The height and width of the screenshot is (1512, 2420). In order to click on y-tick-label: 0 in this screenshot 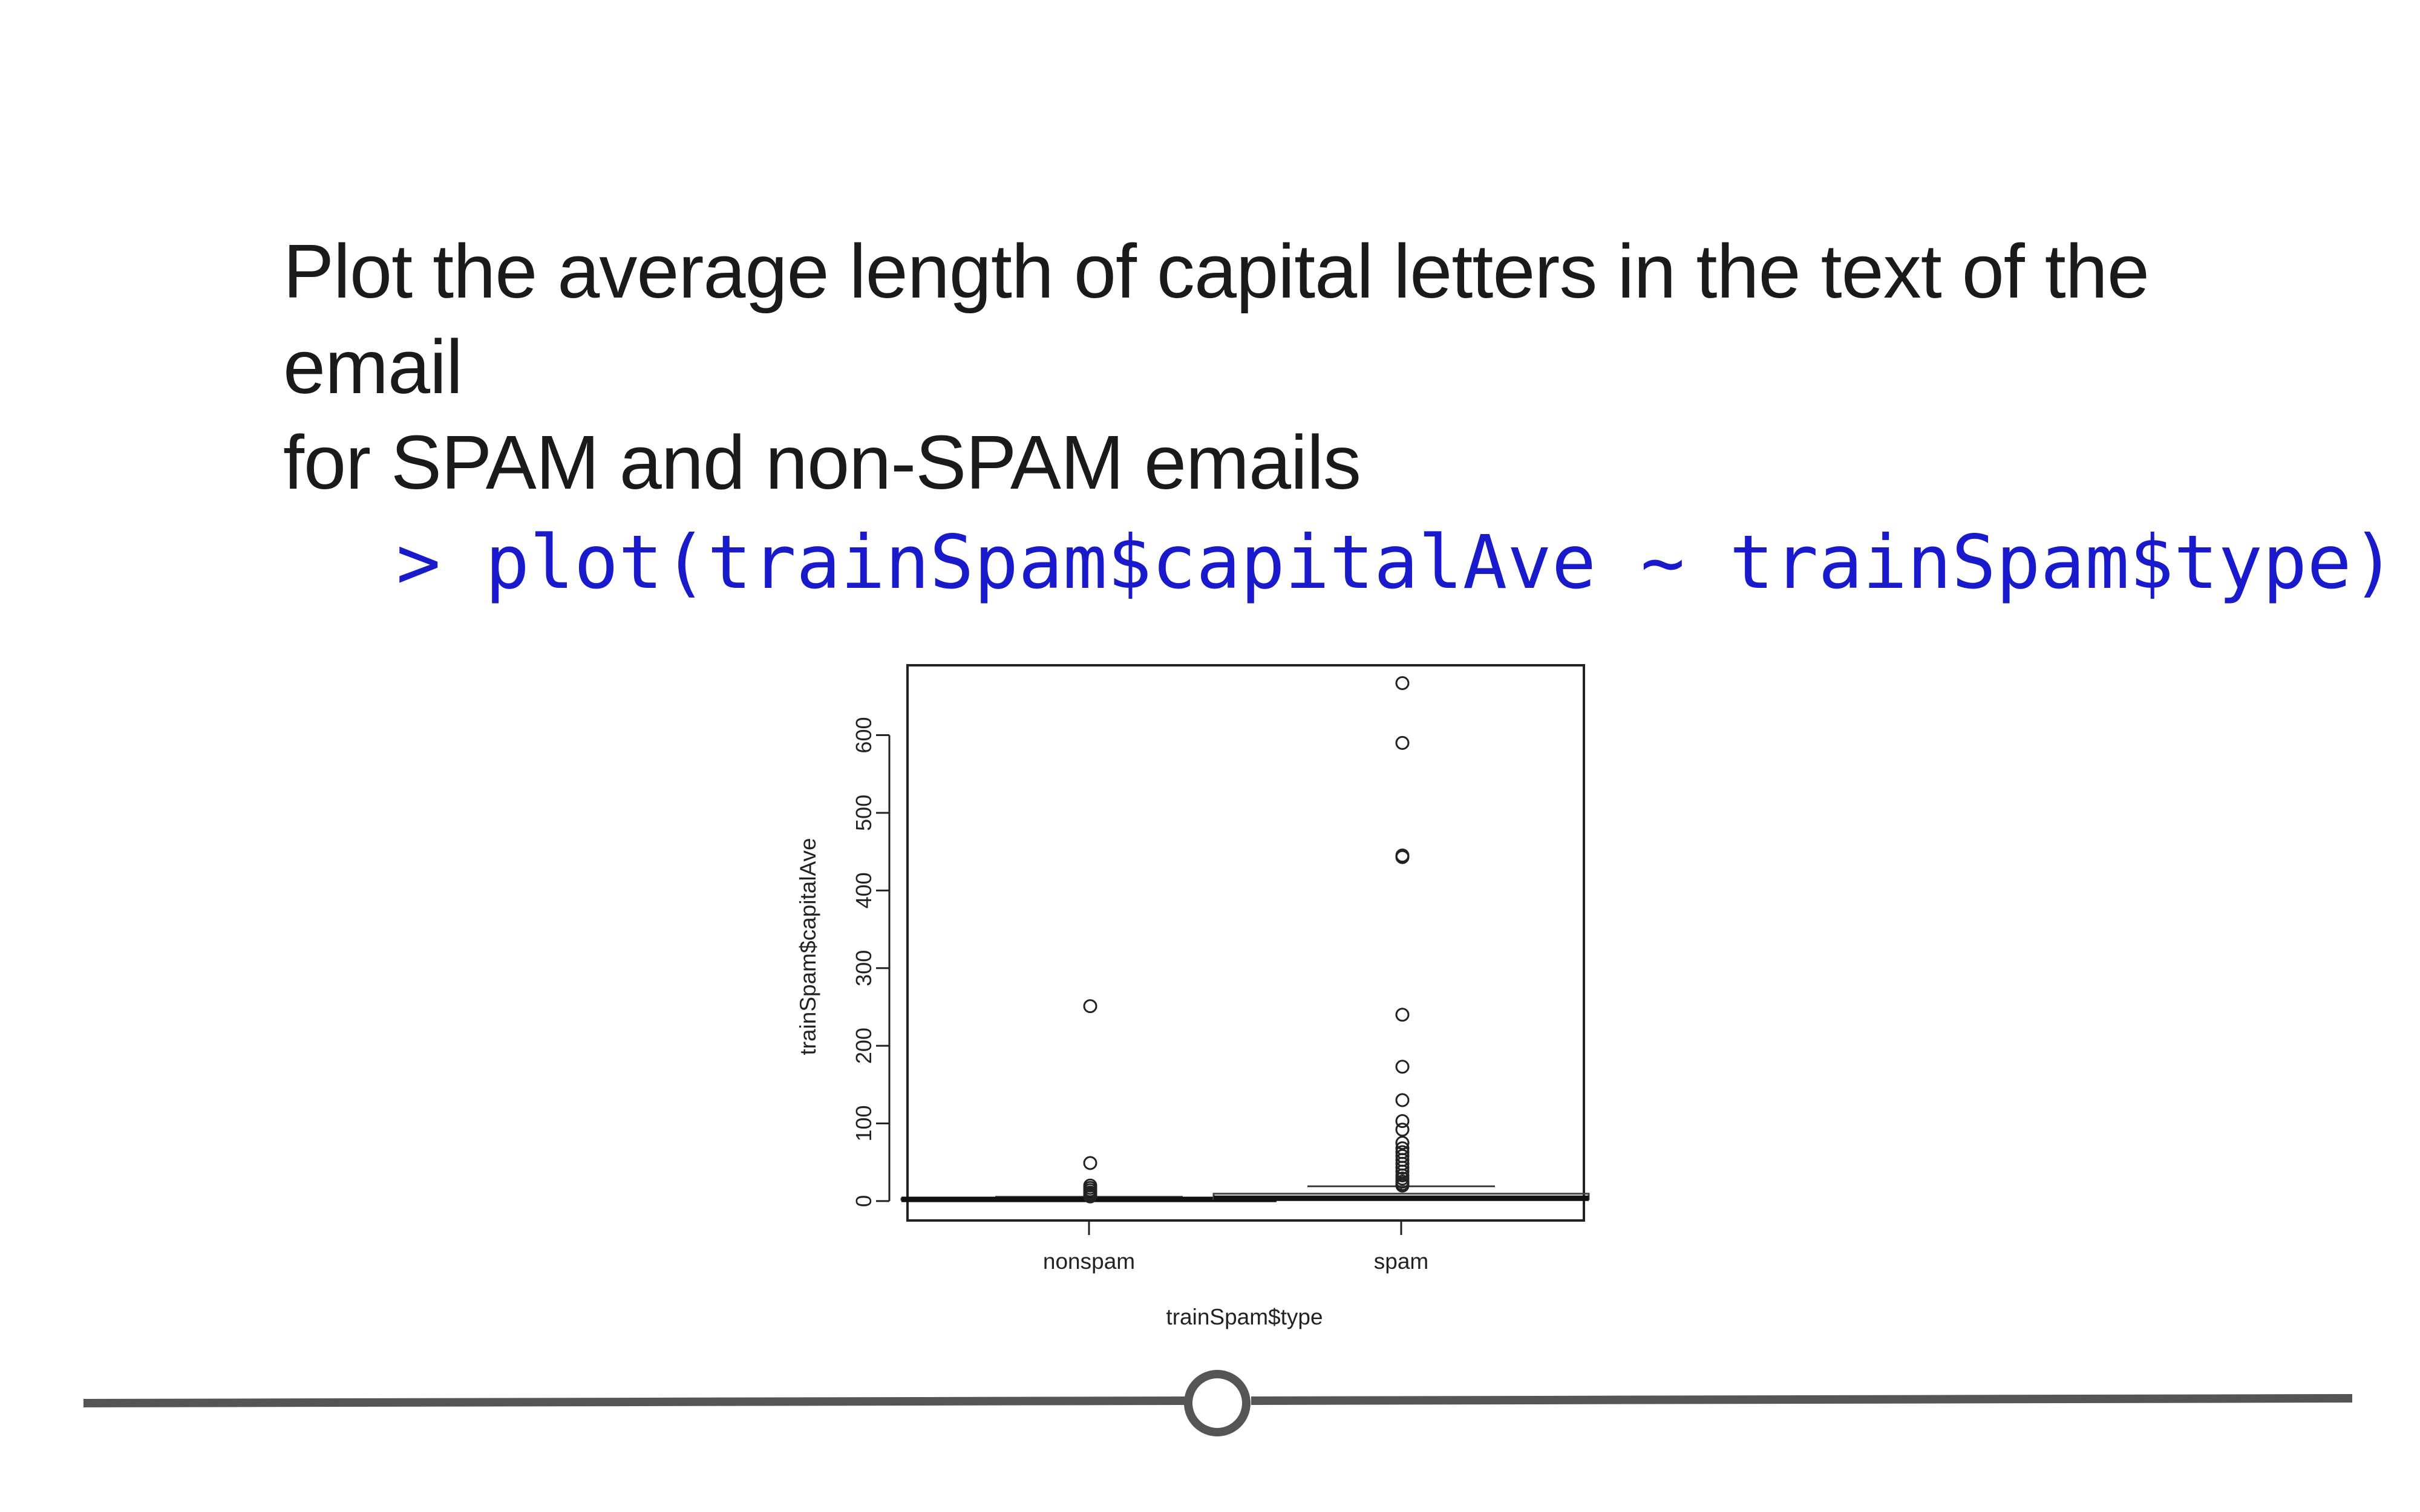, I will do `click(863, 1201)`.